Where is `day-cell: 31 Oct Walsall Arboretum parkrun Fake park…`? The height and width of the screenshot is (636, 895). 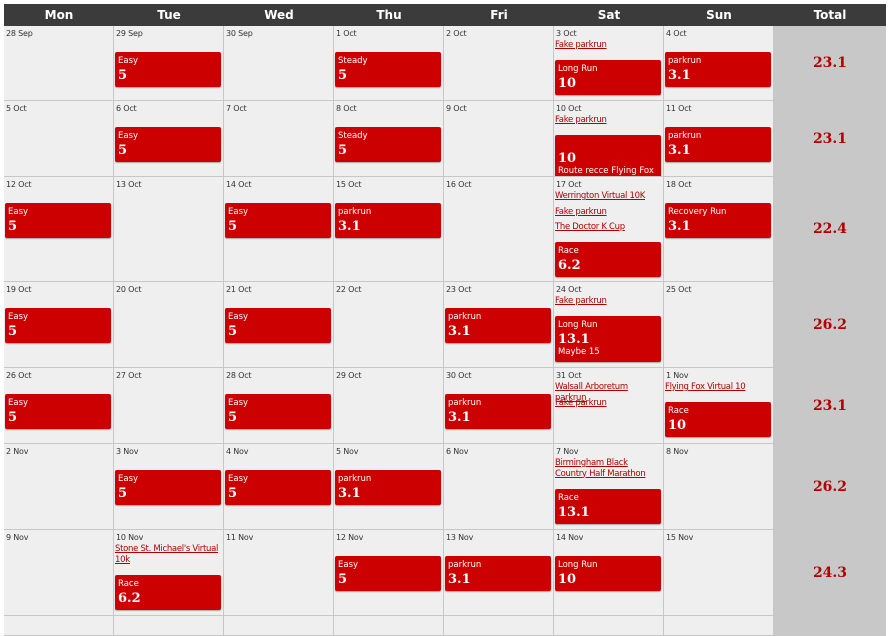 day-cell: 31 Oct Walsall Arboretum parkrun Fake park… is located at coordinates (609, 405).